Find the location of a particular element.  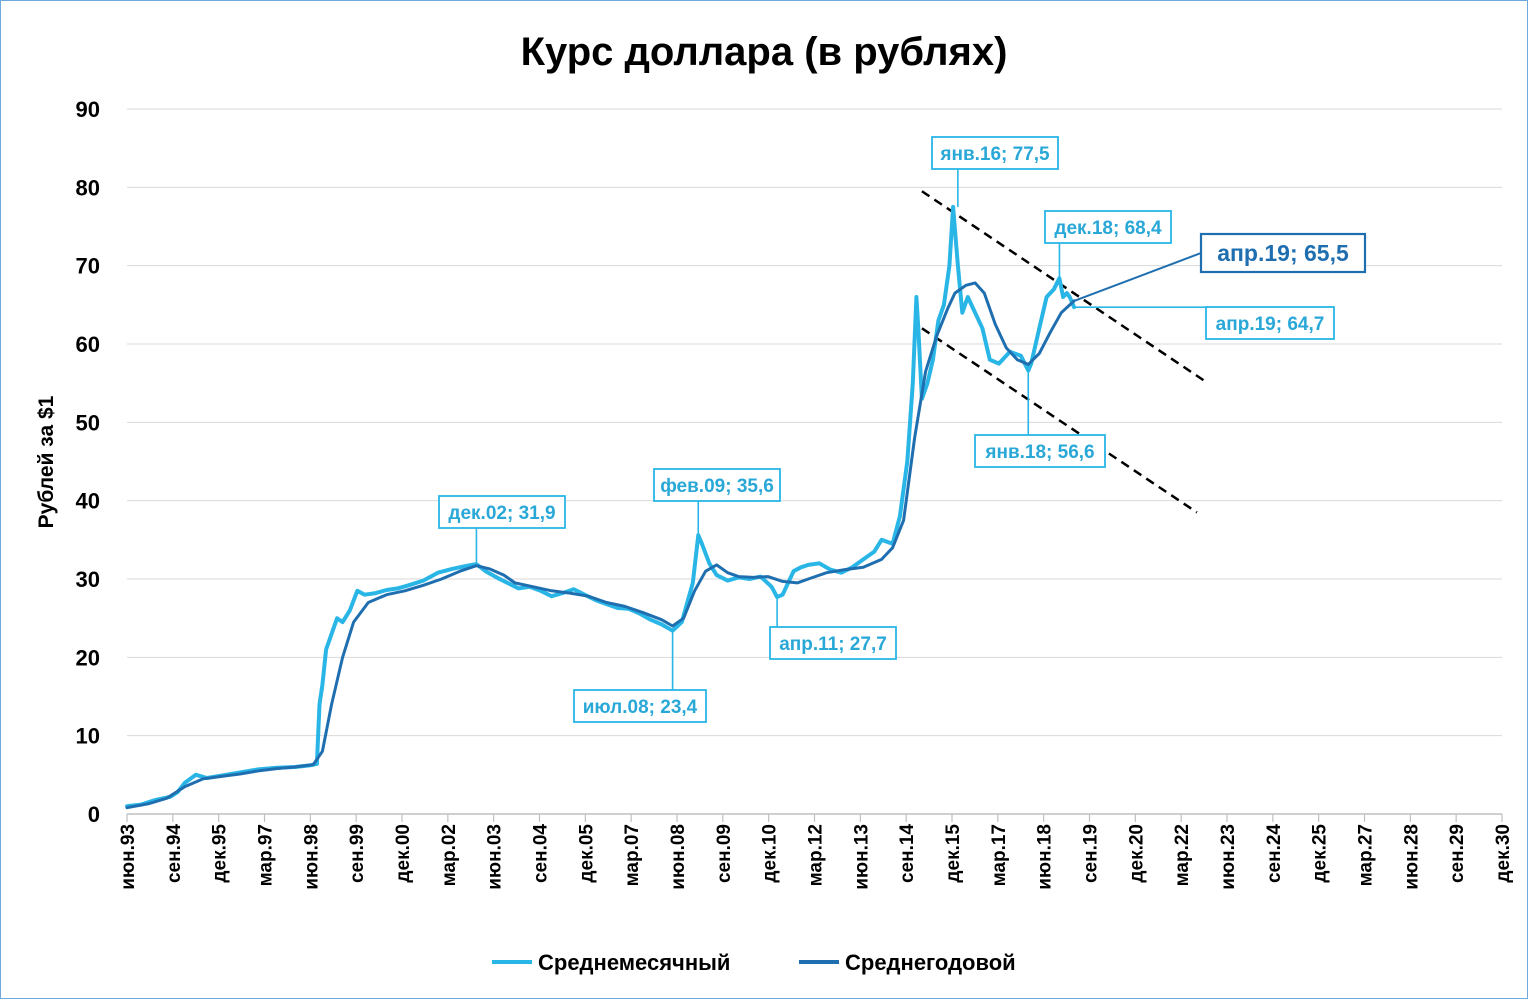

x-tick-label: мар.22 is located at coordinates (1182, 855).